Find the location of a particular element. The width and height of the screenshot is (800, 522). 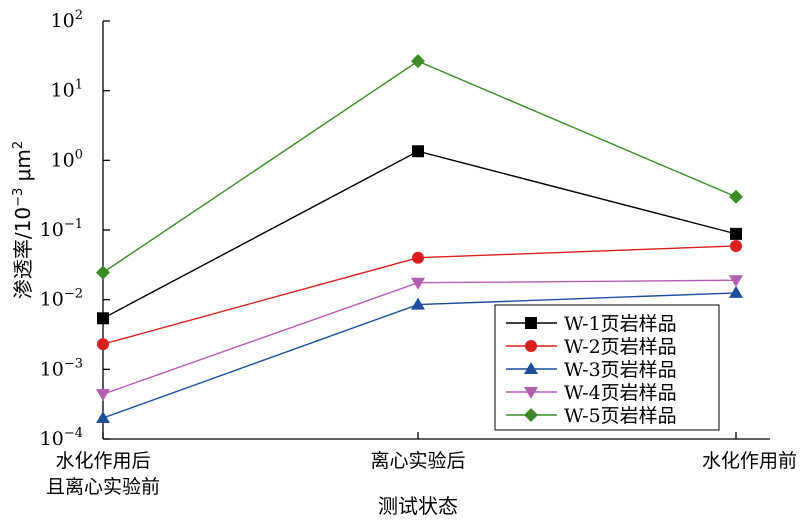

legend-label: W-2页岩样品 is located at coordinates (620, 347).